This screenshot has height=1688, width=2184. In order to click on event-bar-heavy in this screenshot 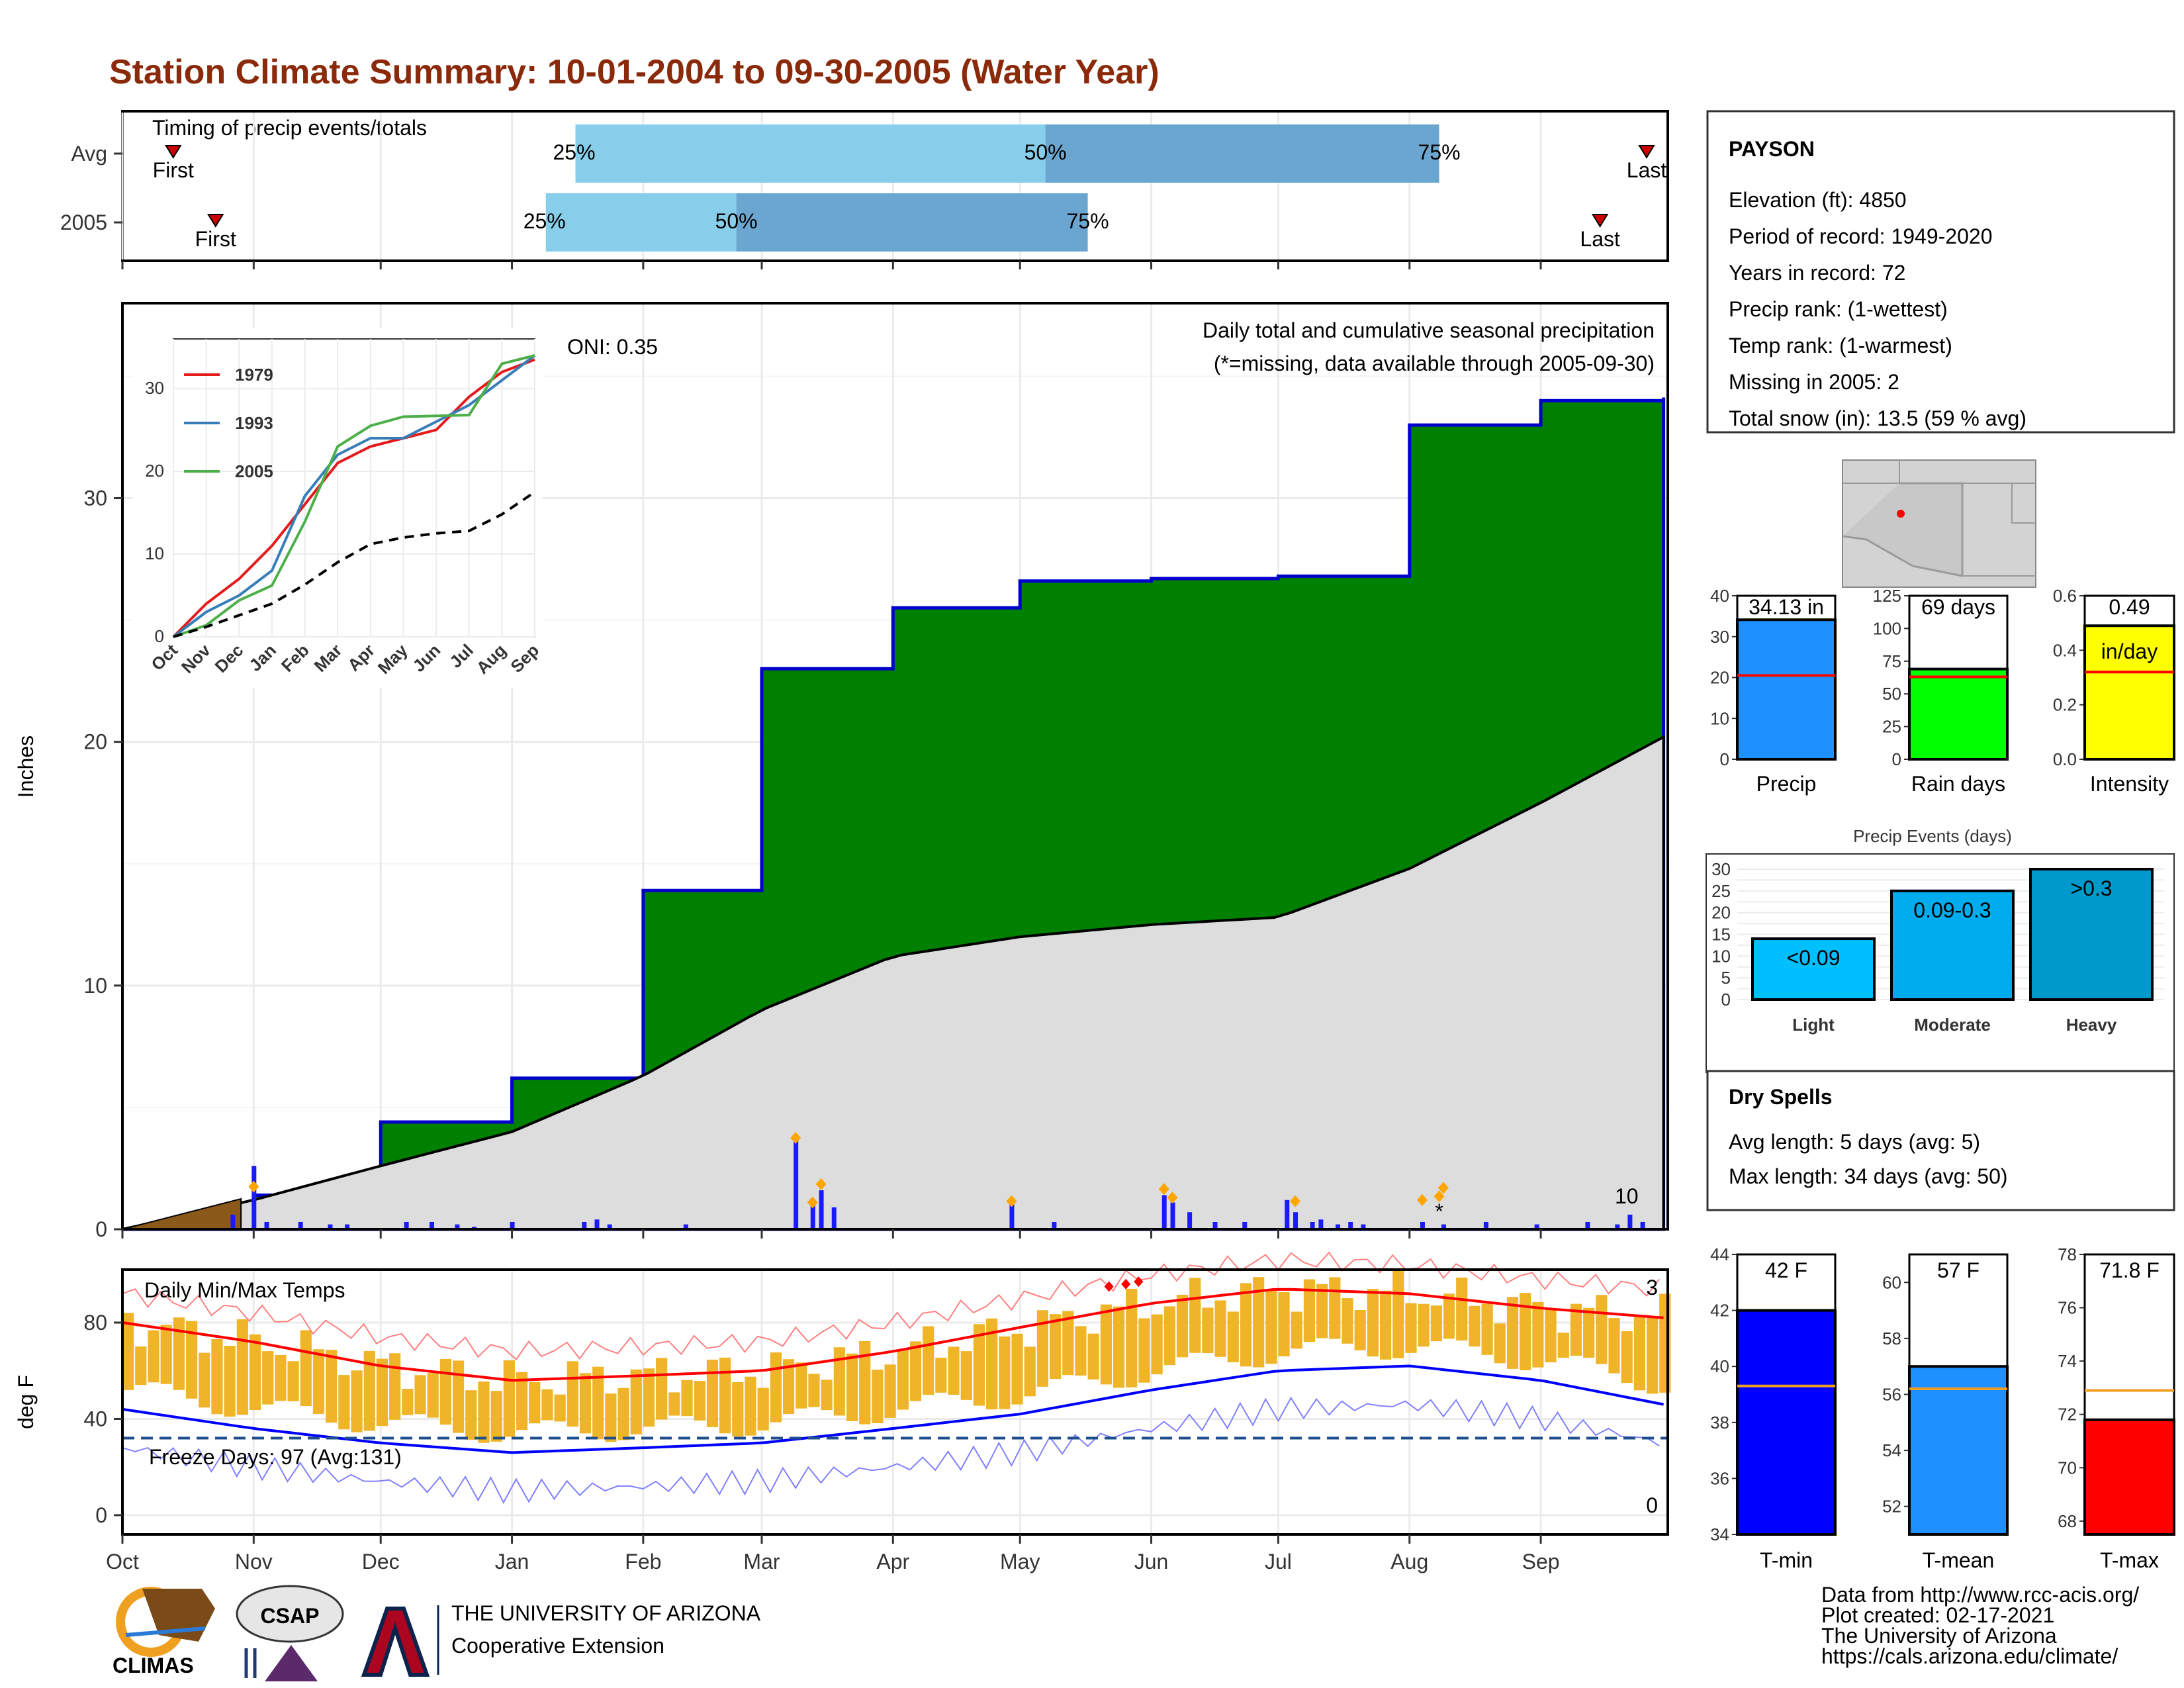, I will do `click(2091, 934)`.